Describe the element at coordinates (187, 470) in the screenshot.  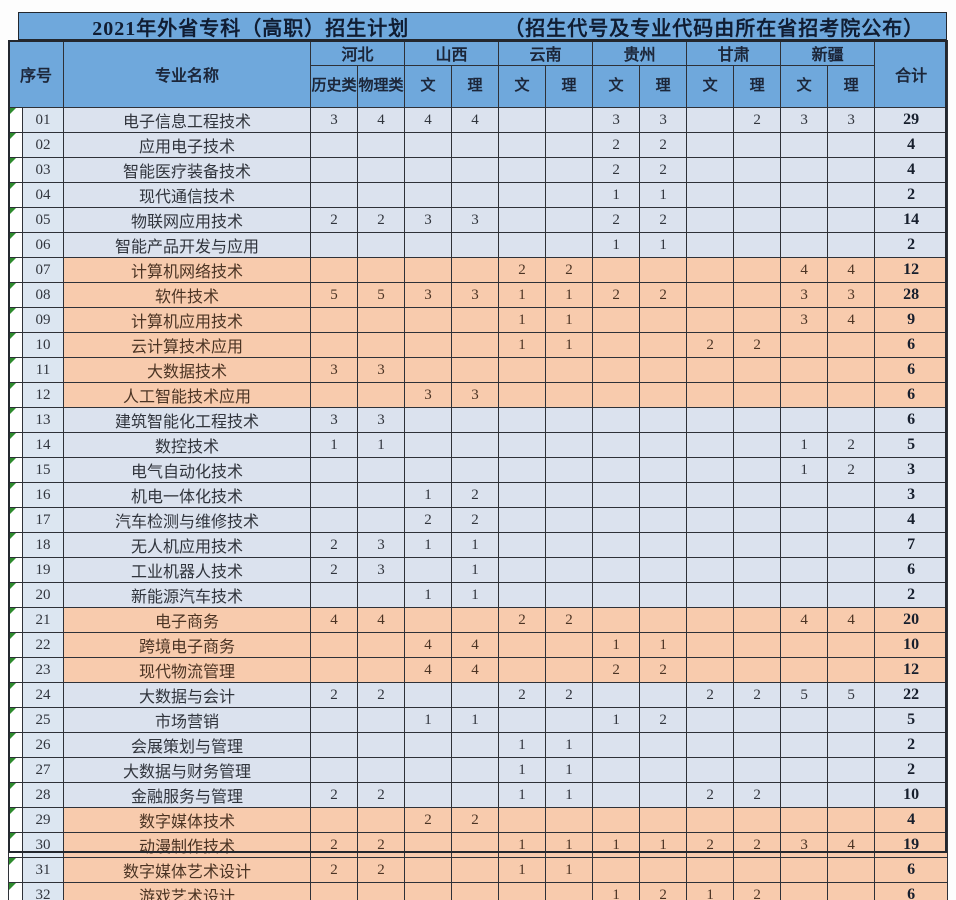
I see `row-major-name: 电气自动化技术` at that location.